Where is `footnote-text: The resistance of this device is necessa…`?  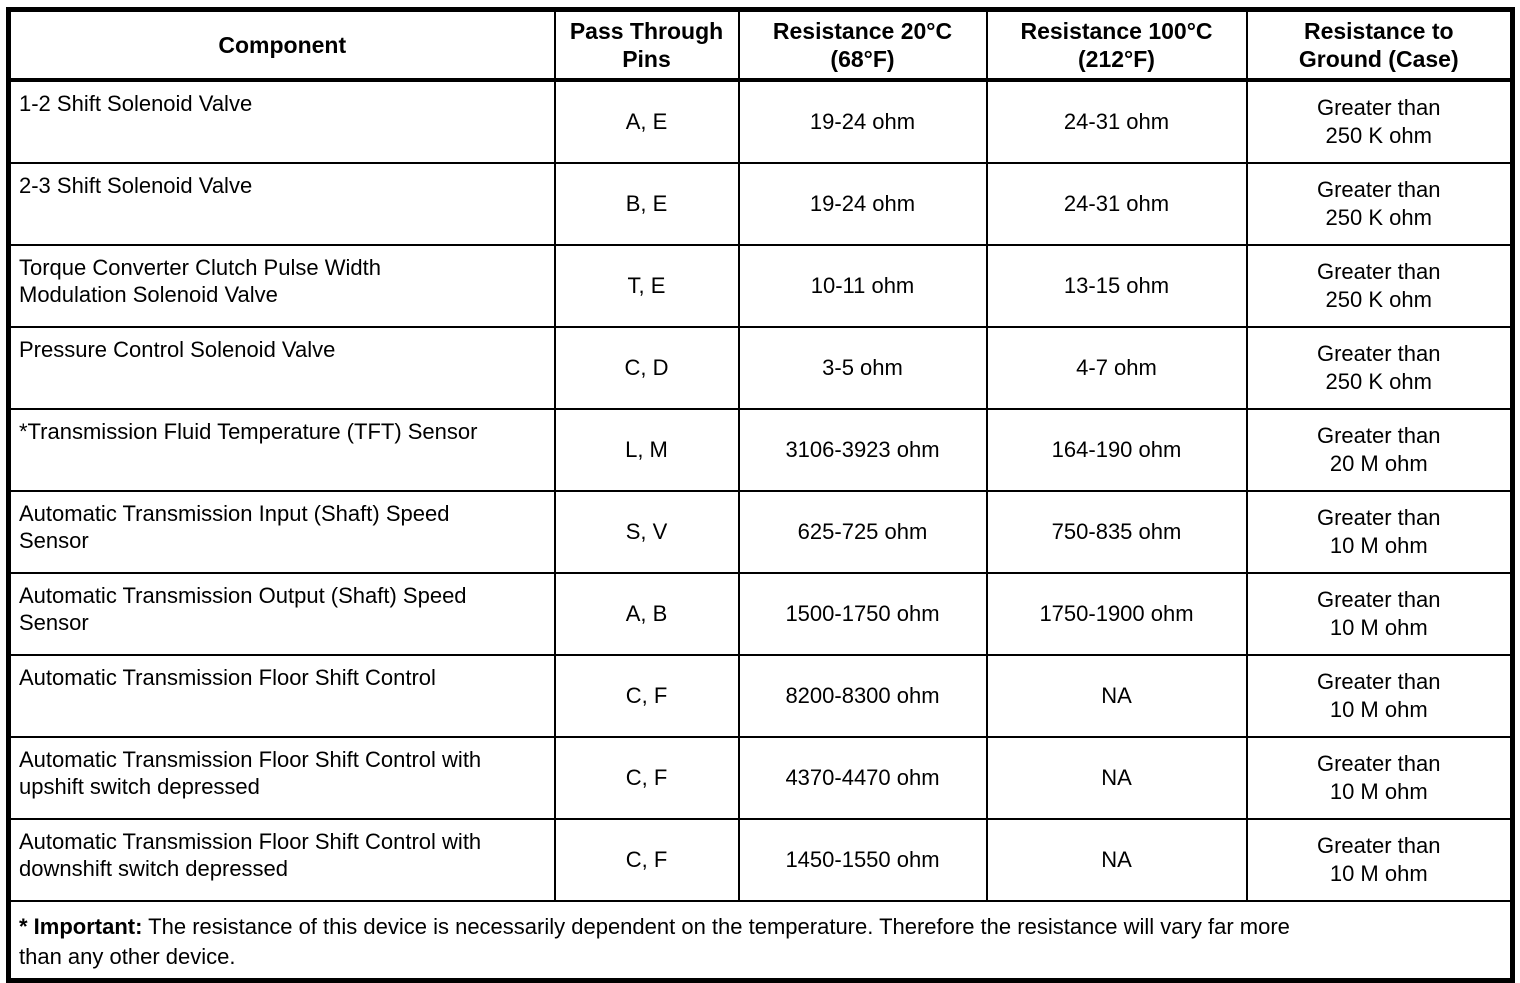 footnote-text: The resistance of this device is necessa… is located at coordinates (654, 941).